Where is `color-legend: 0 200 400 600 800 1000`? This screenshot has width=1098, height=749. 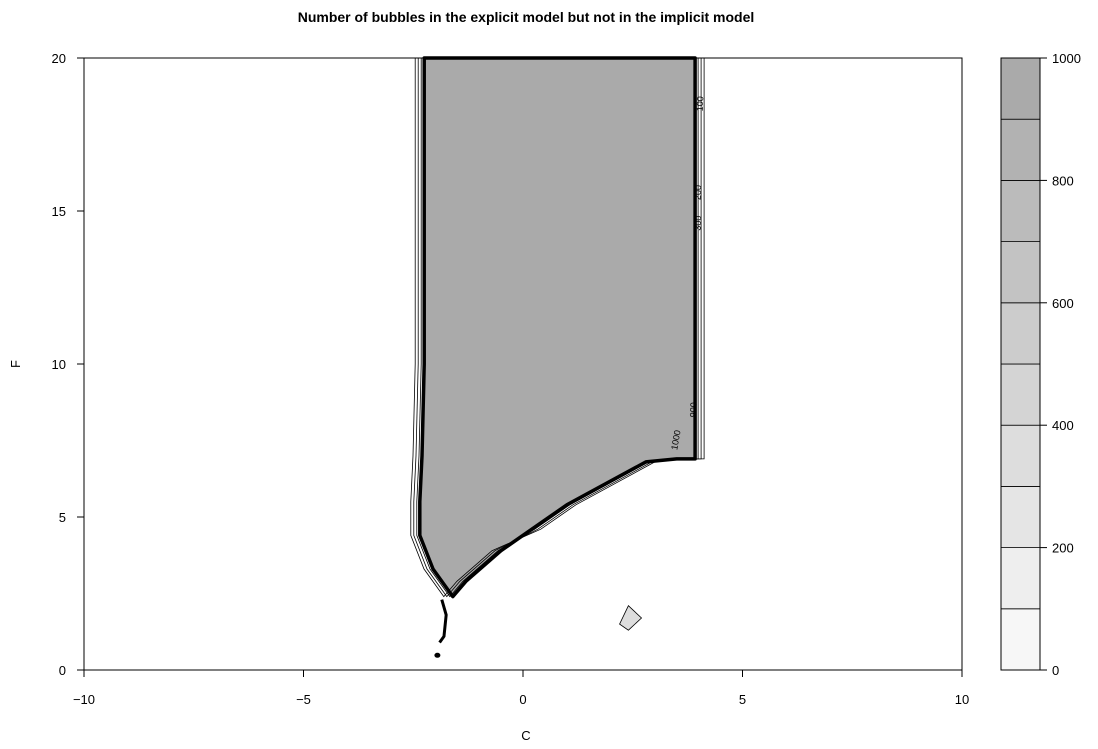
color-legend: 0 200 400 600 800 1000 is located at coordinates (1040, 364).